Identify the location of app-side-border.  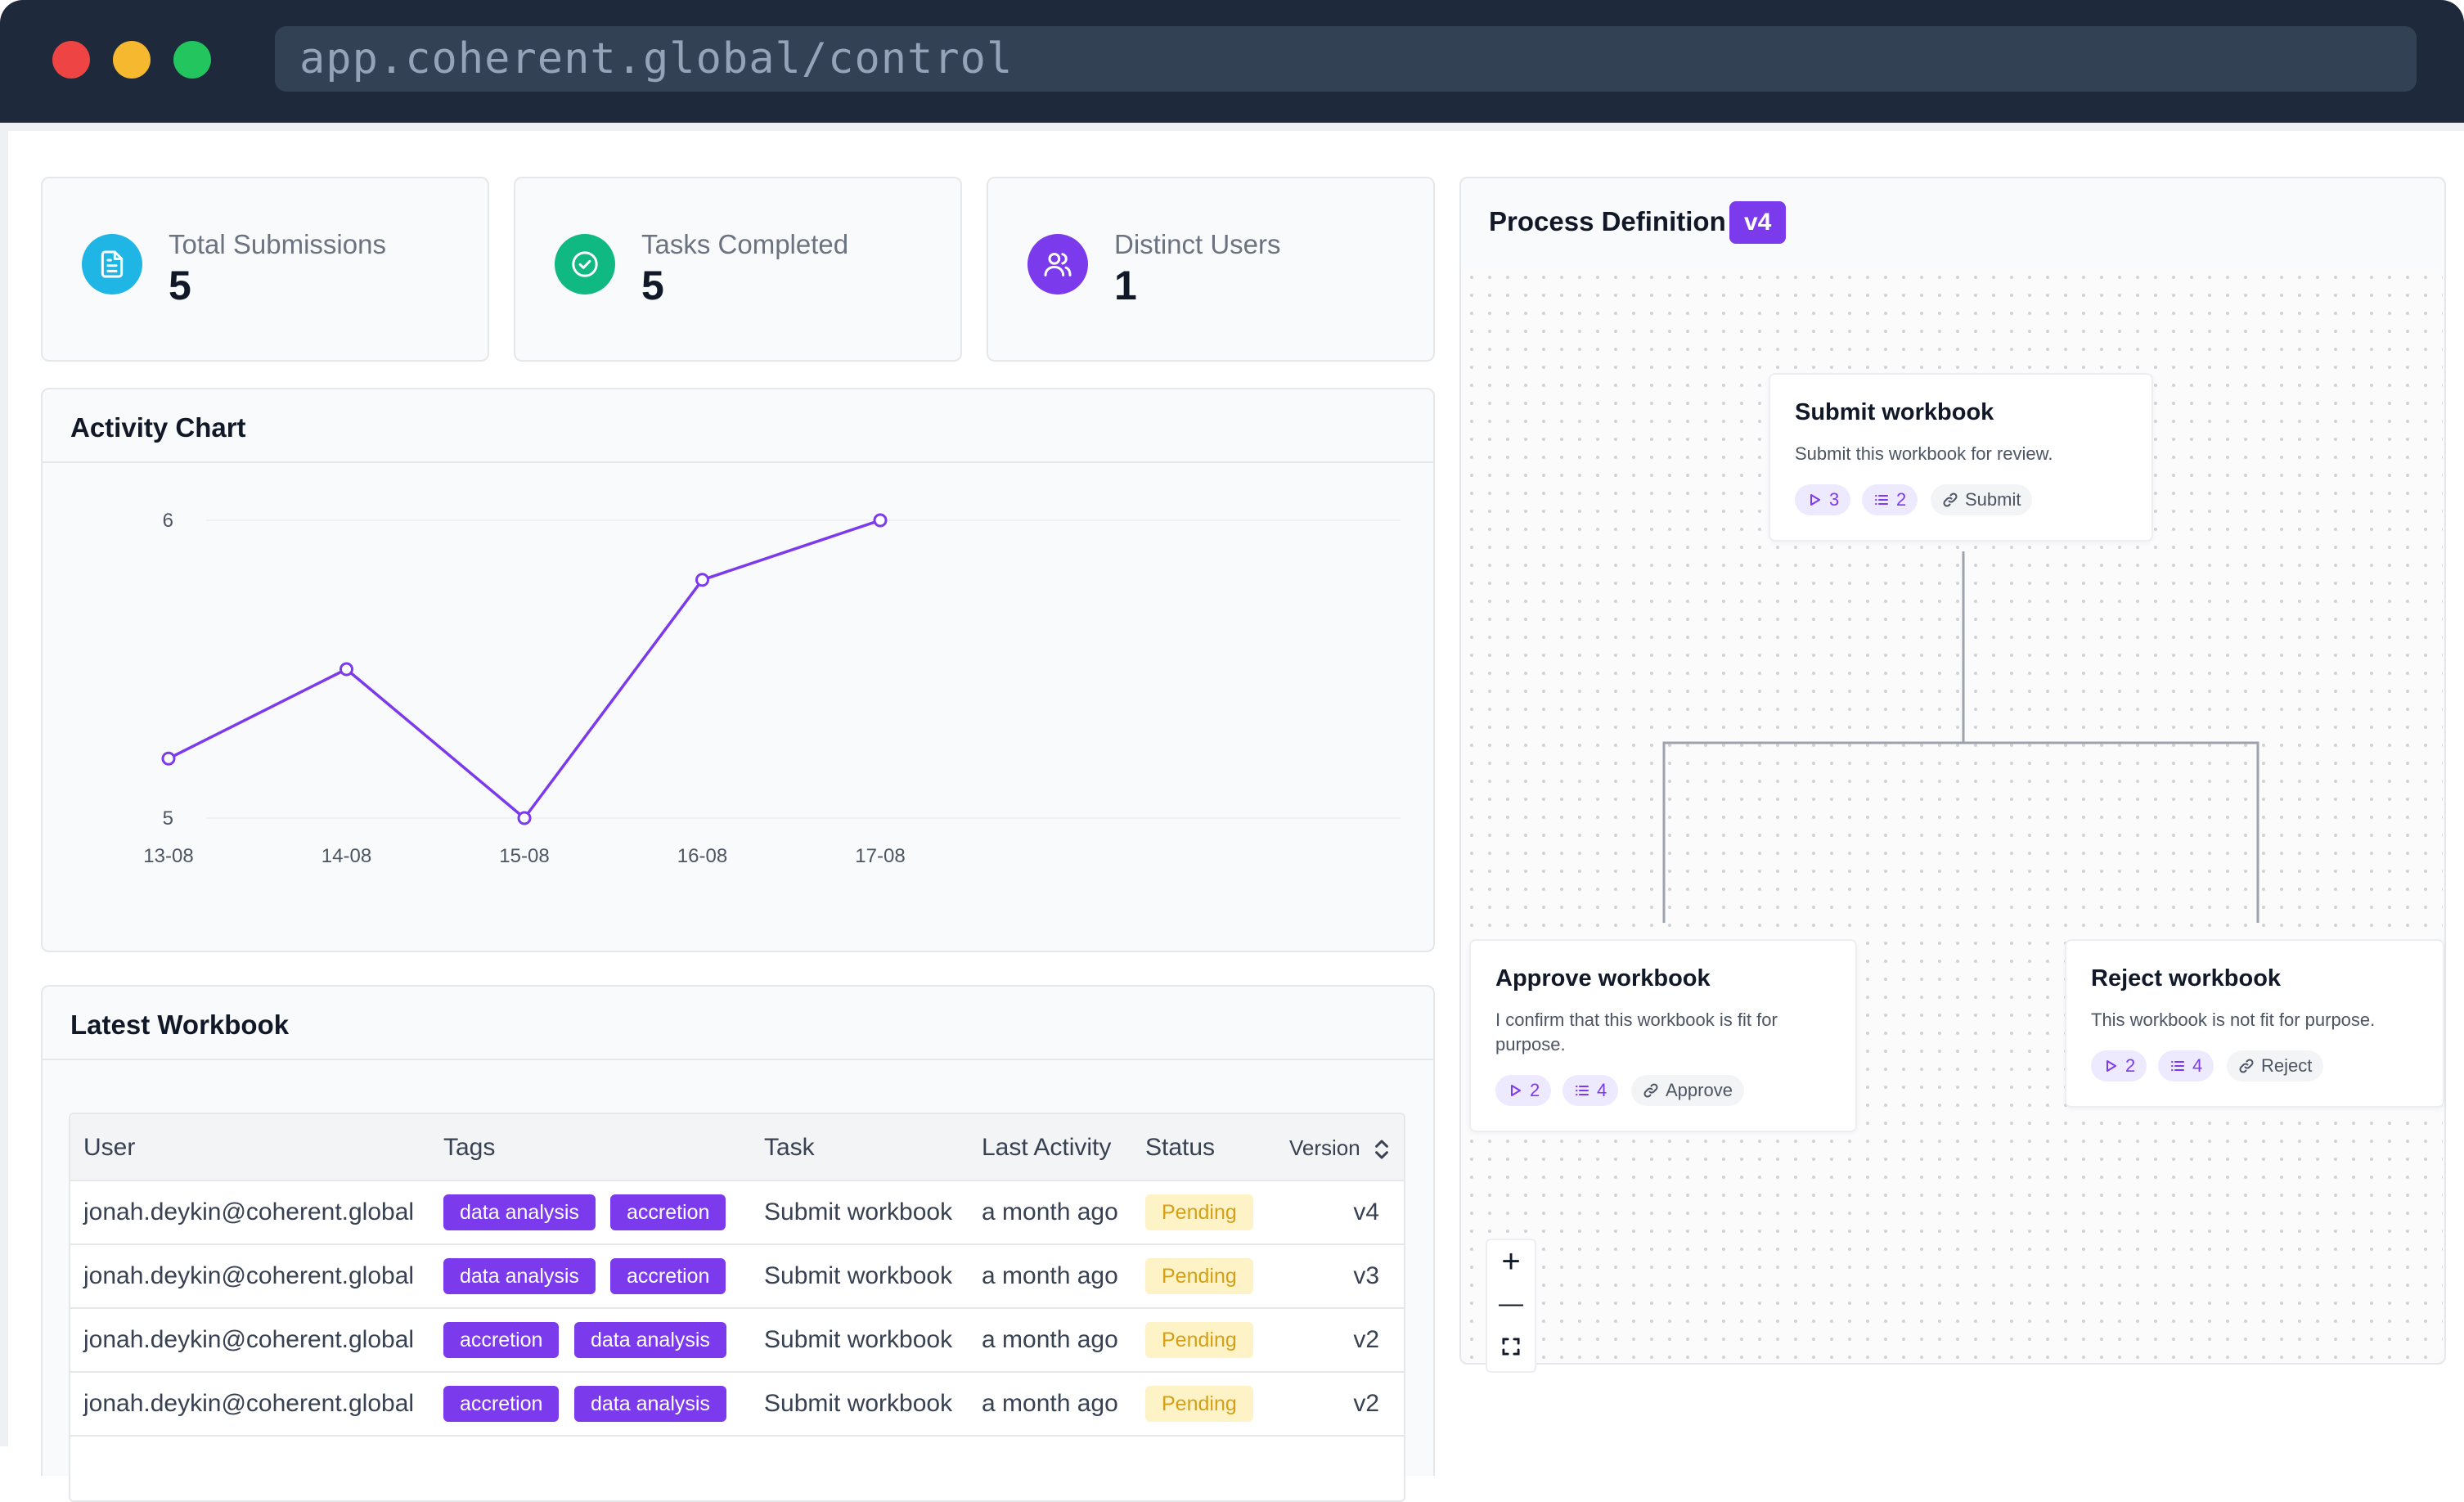
(4, 789).